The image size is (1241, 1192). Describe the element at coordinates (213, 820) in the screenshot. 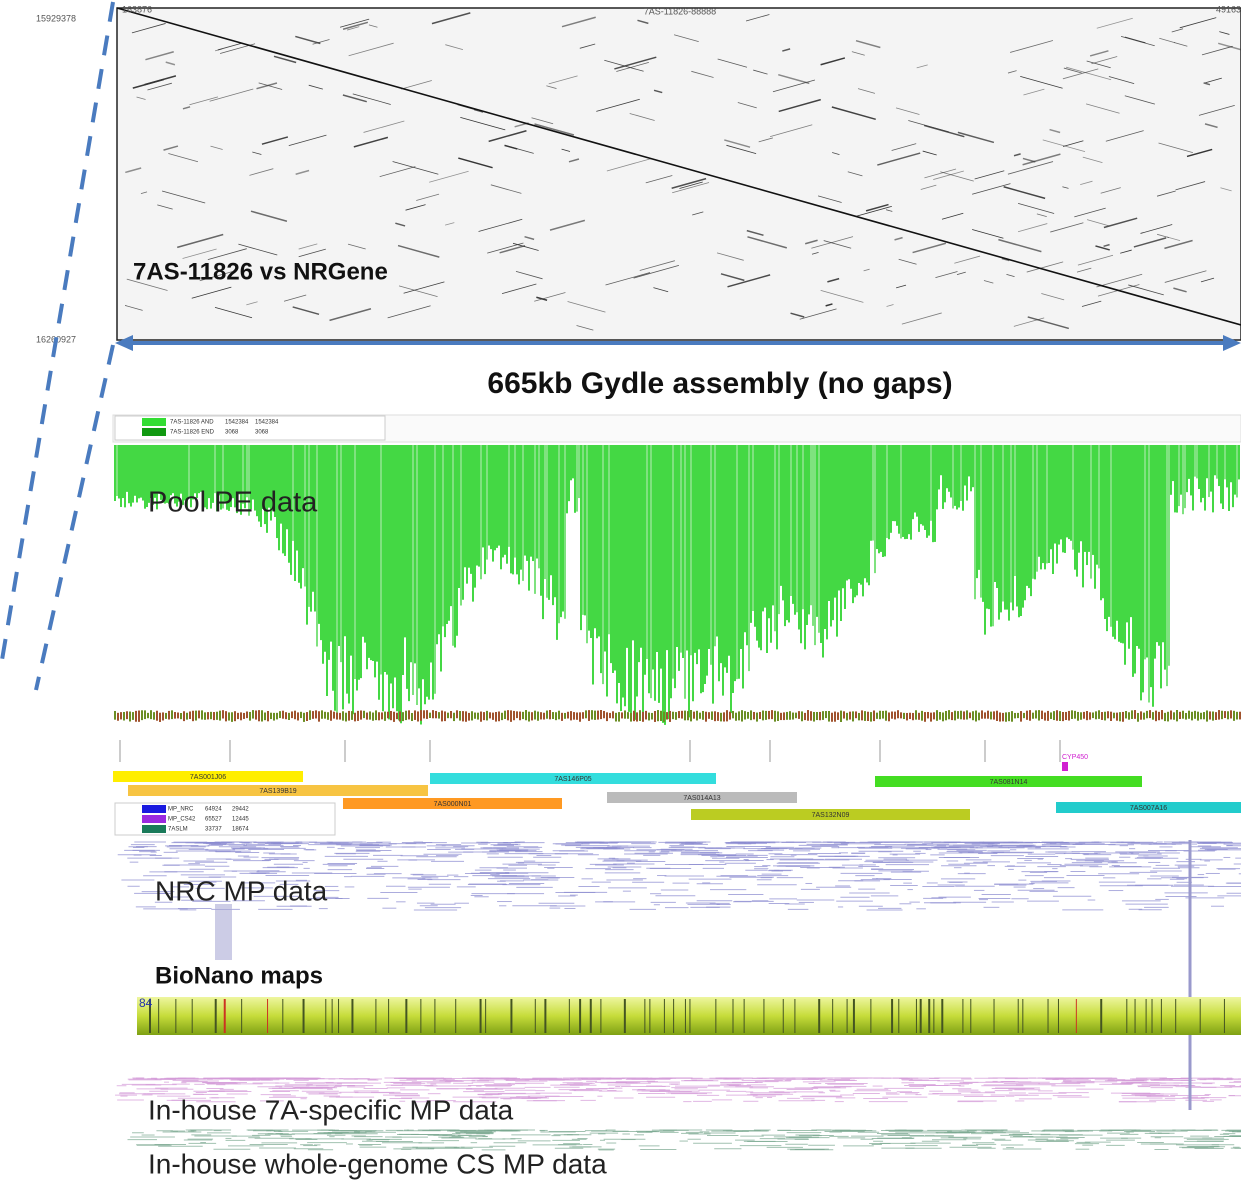

I see `legend-count: 65527` at that location.